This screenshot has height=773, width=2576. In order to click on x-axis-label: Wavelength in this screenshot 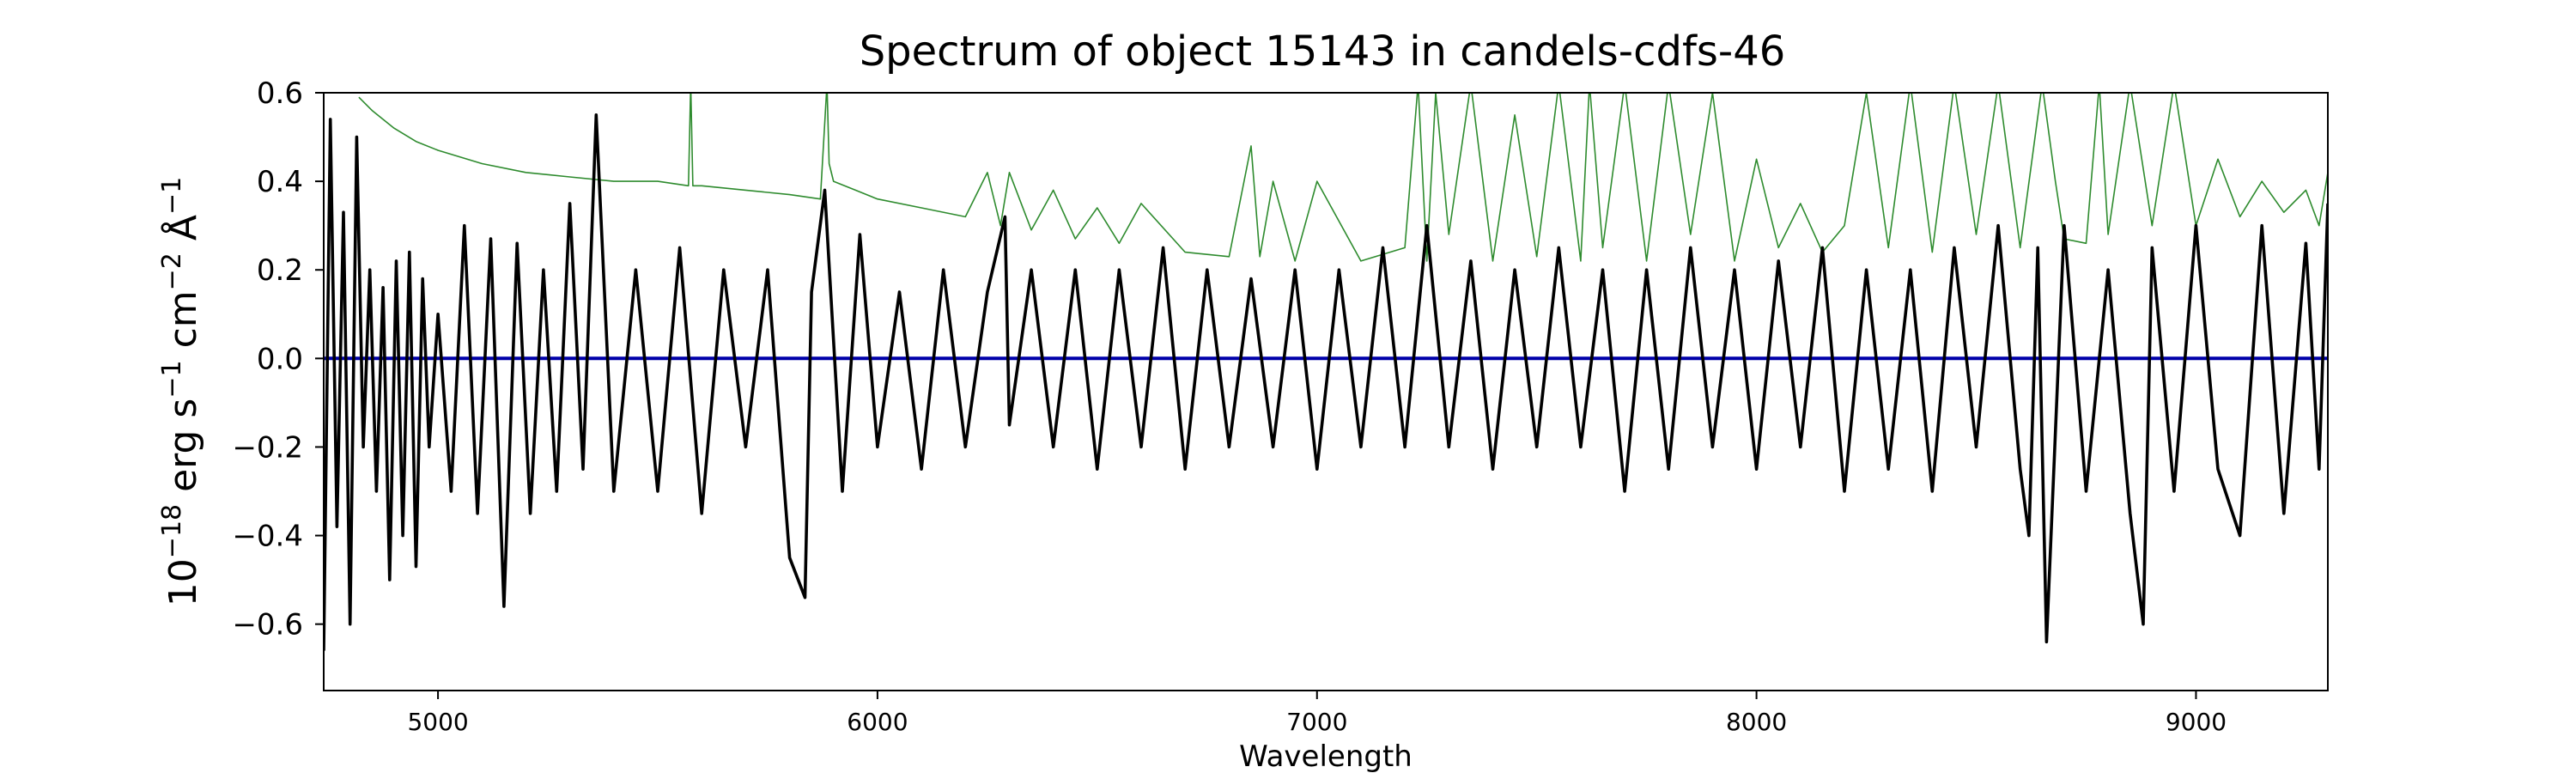, I will do `click(1326, 756)`.